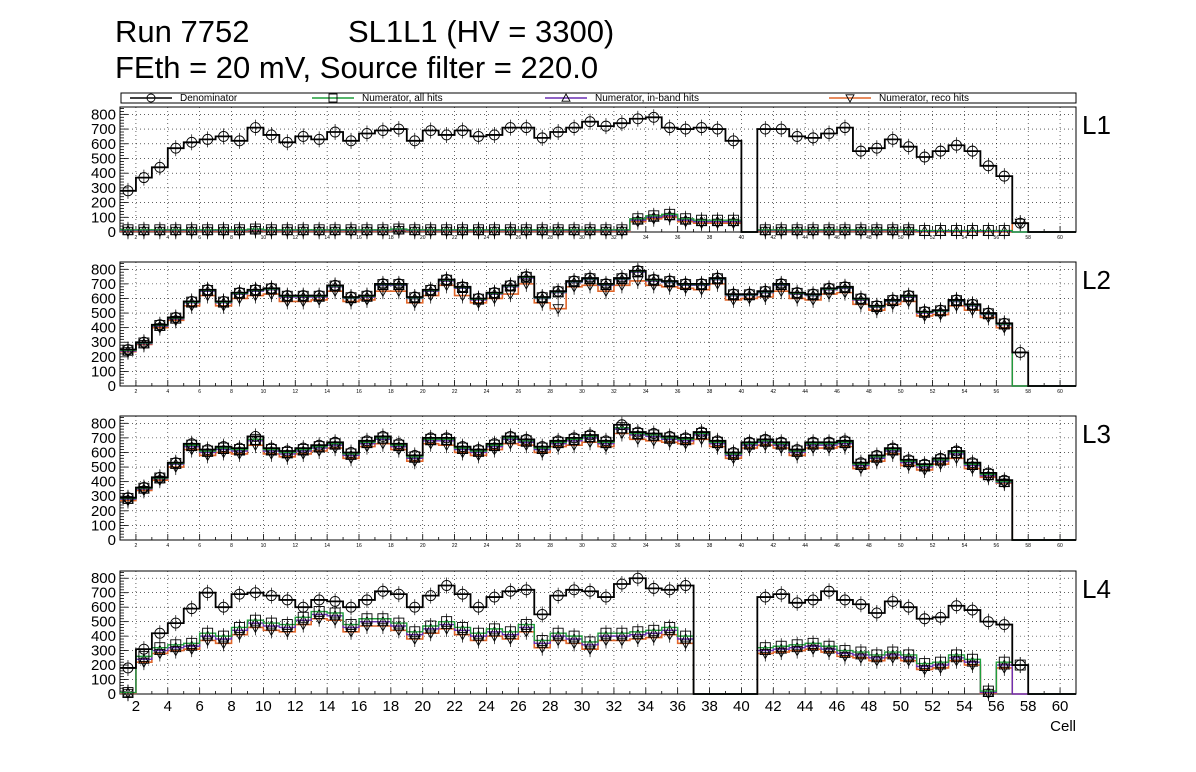  I want to click on x-tick-label: 28, so click(550, 546).